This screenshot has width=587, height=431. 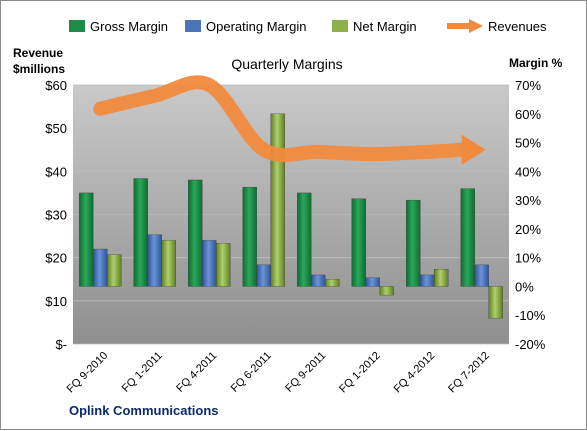 I want to click on right-tick-label: 60%, so click(x=528, y=114).